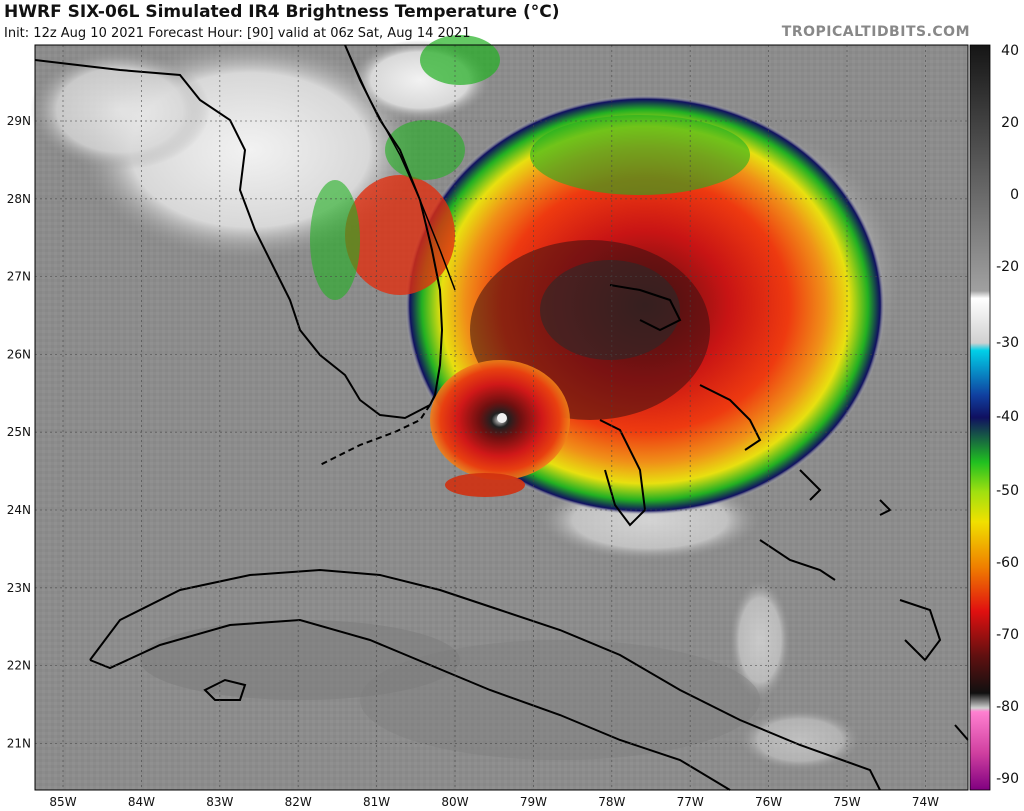  What do you see at coordinates (62, 802) in the screenshot?
I see `lon-label: 85W` at bounding box center [62, 802].